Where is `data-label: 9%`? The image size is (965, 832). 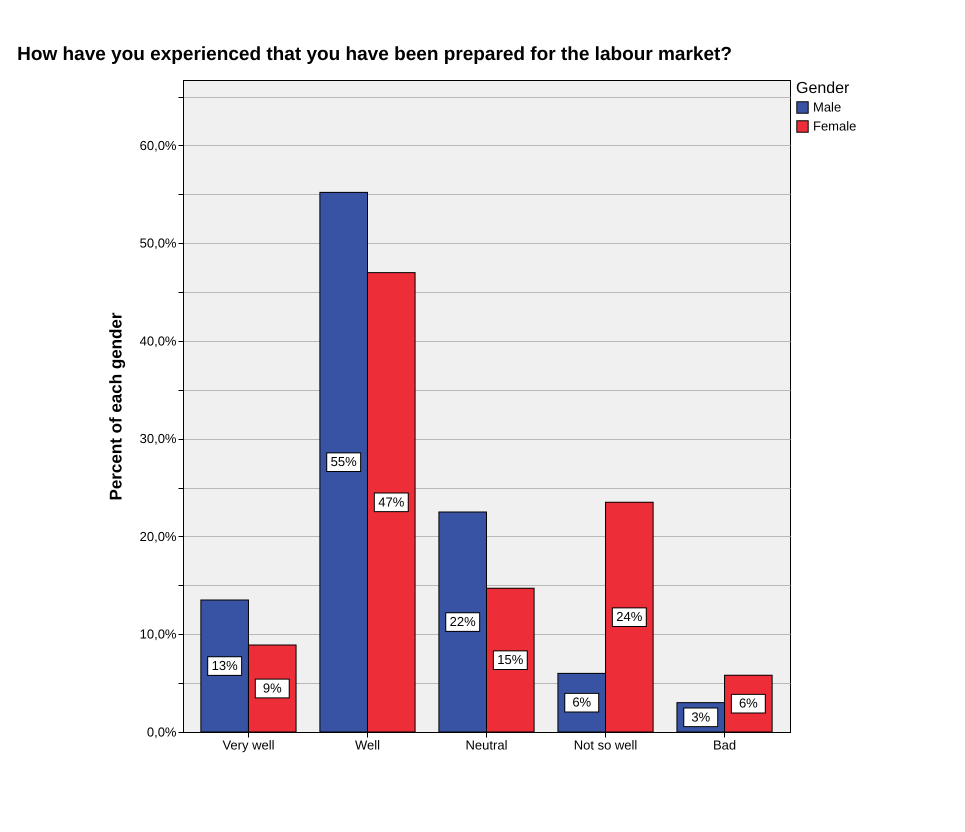
data-label: 9% is located at coordinates (272, 688).